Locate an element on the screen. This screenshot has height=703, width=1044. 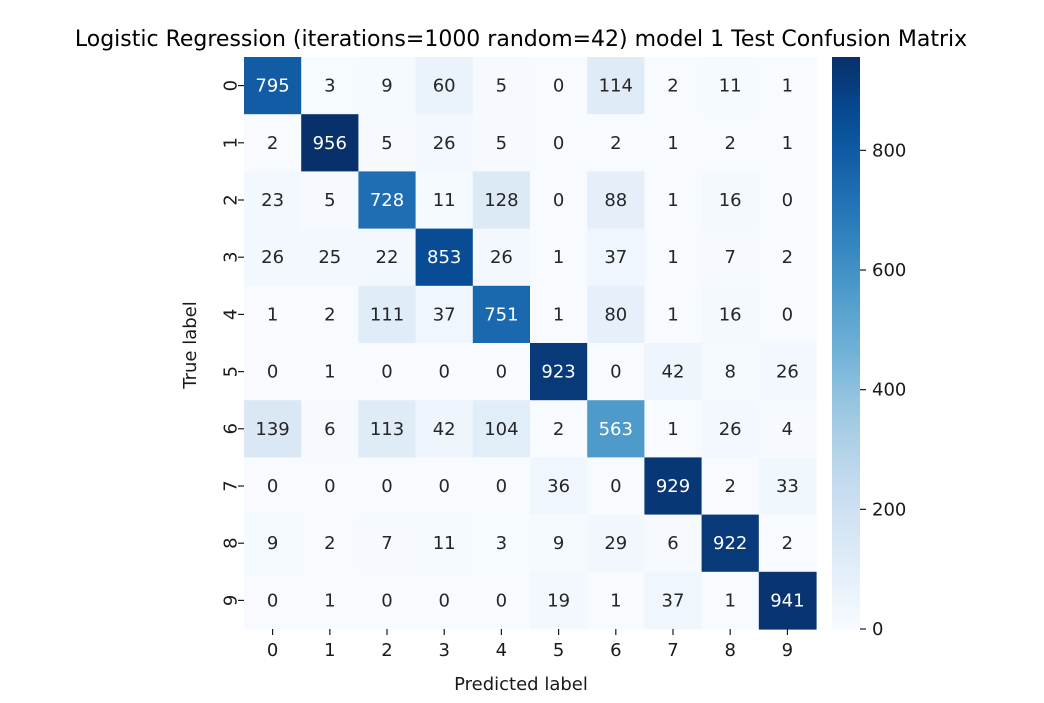
colorbar-tick-label: 800 is located at coordinates (889, 150).